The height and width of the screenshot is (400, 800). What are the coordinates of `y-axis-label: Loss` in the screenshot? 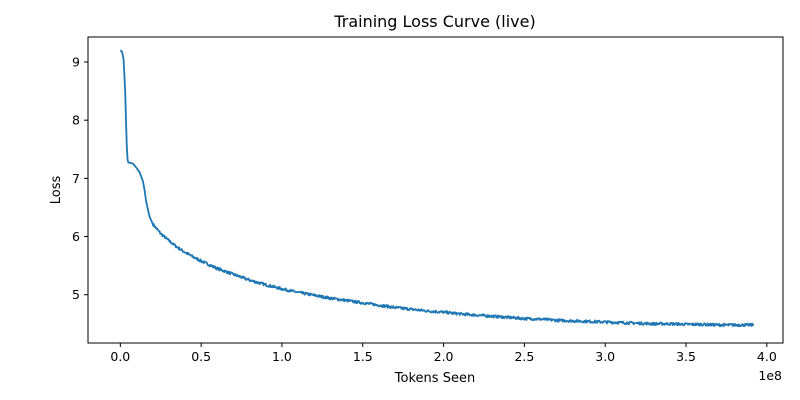 It's located at (56, 190).